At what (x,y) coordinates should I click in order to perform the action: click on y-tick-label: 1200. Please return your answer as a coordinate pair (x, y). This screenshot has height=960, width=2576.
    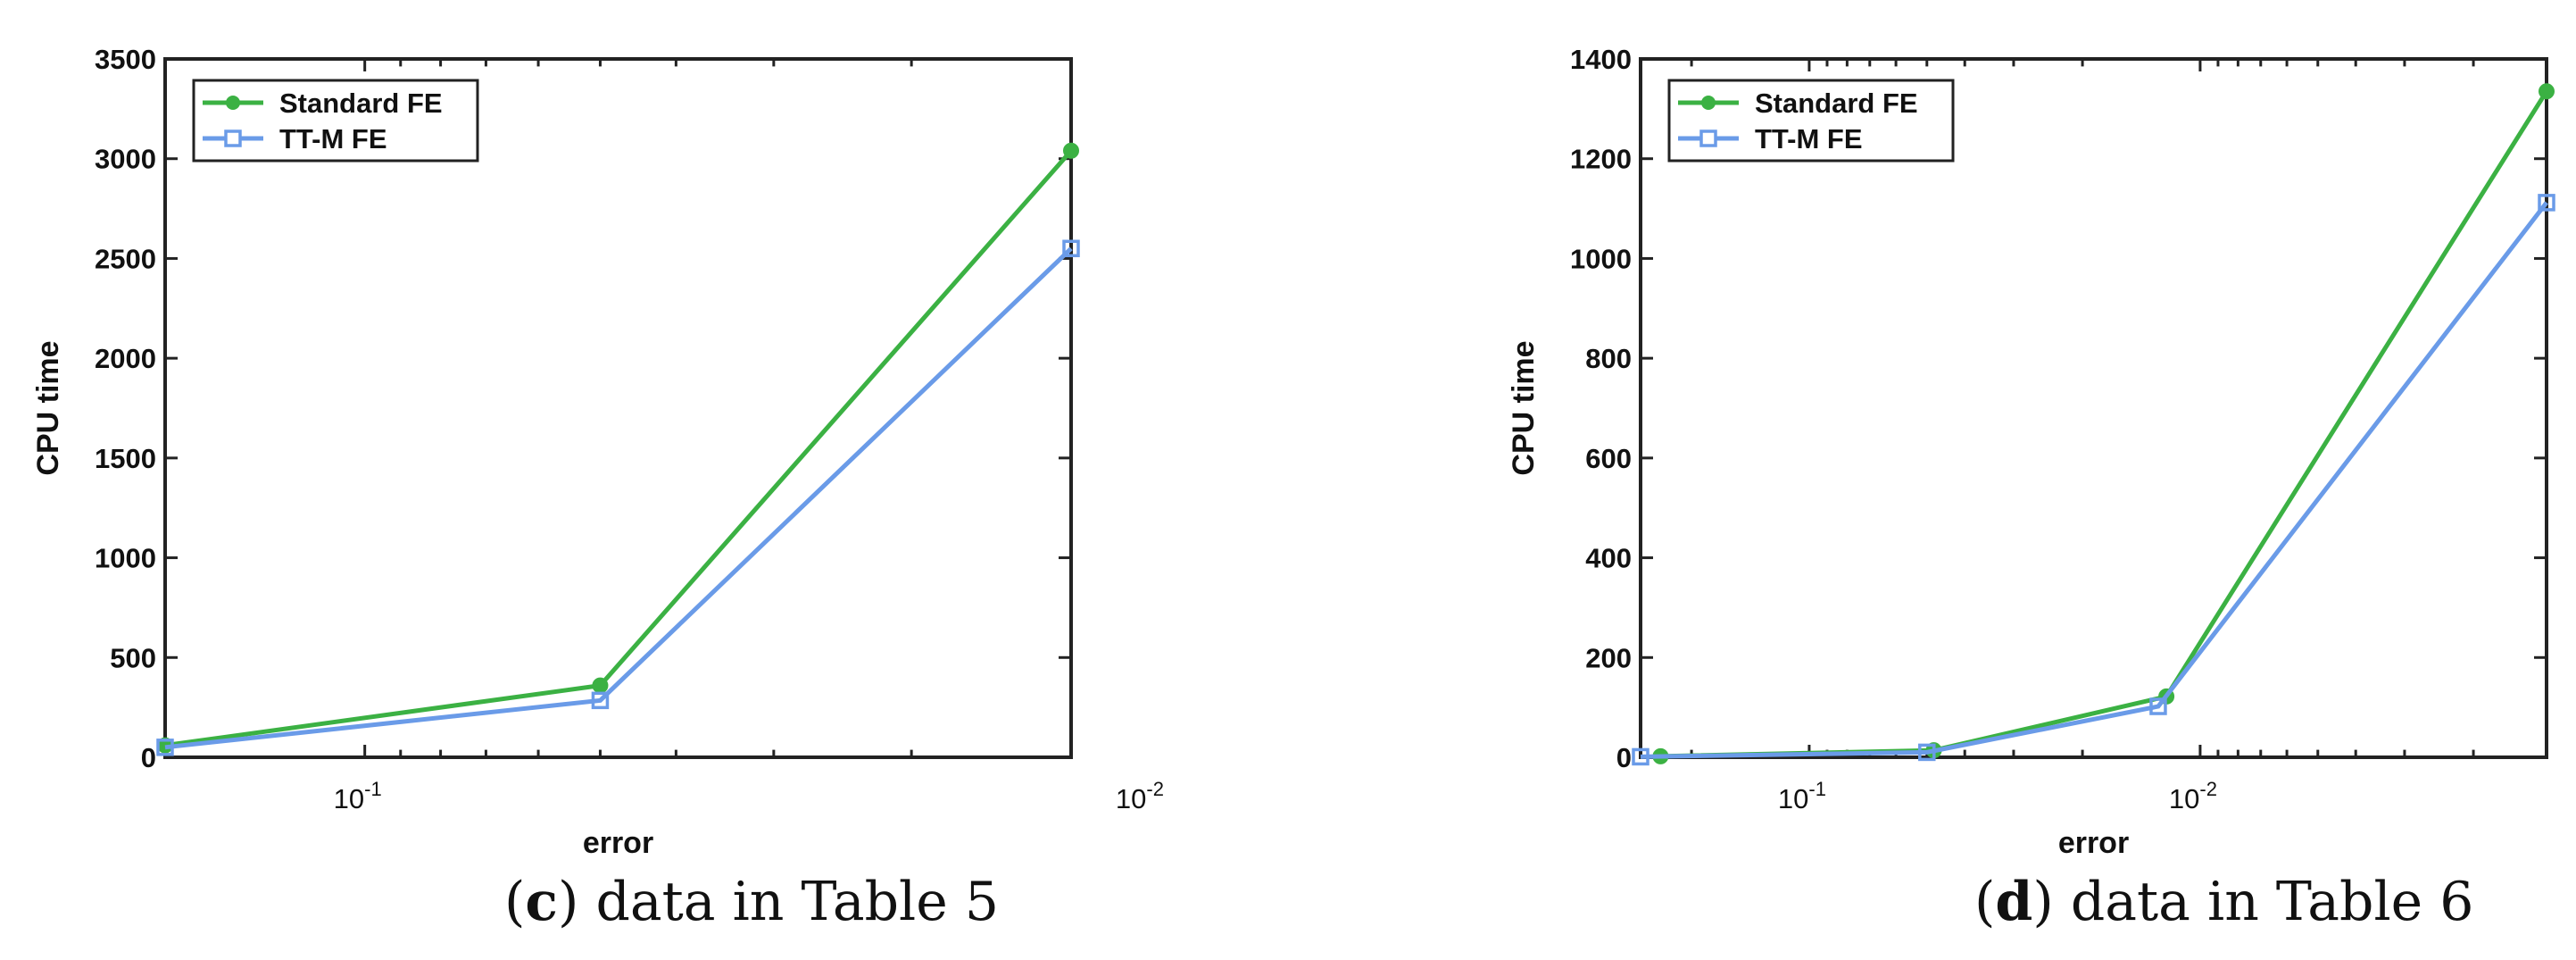
    Looking at the image, I should click on (1601, 159).